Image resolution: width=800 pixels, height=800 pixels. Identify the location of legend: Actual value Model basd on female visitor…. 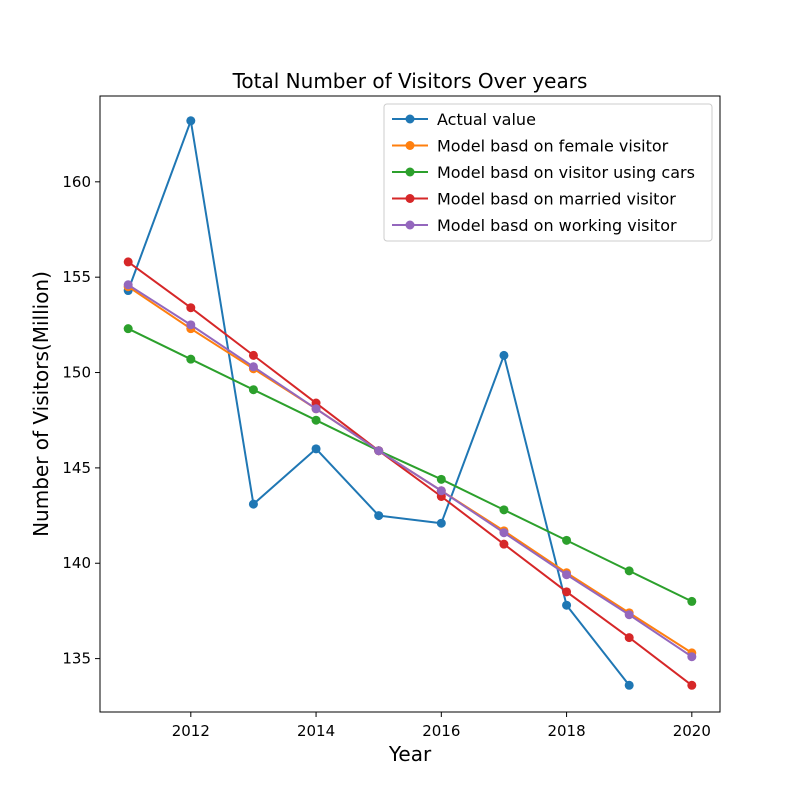
(548, 172).